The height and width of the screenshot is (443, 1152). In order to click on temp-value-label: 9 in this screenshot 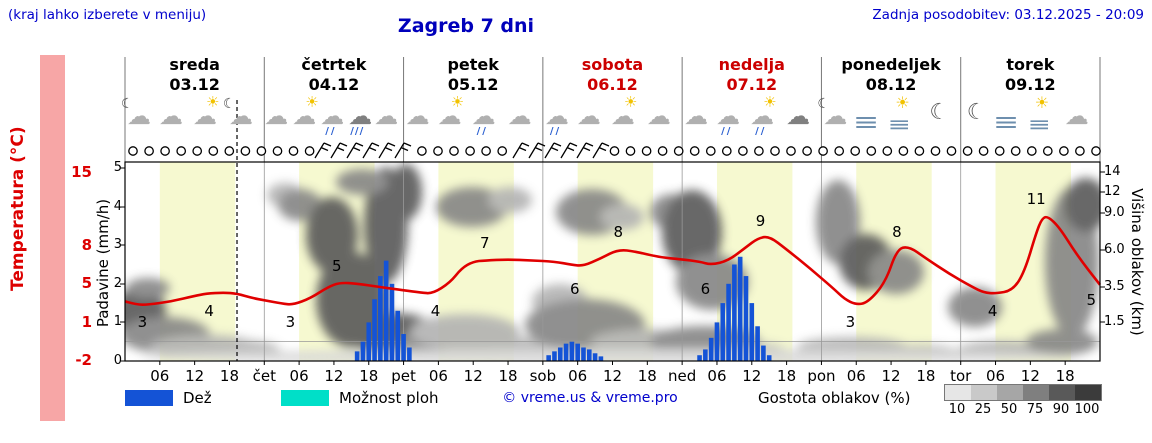, I will do `click(760, 221)`.